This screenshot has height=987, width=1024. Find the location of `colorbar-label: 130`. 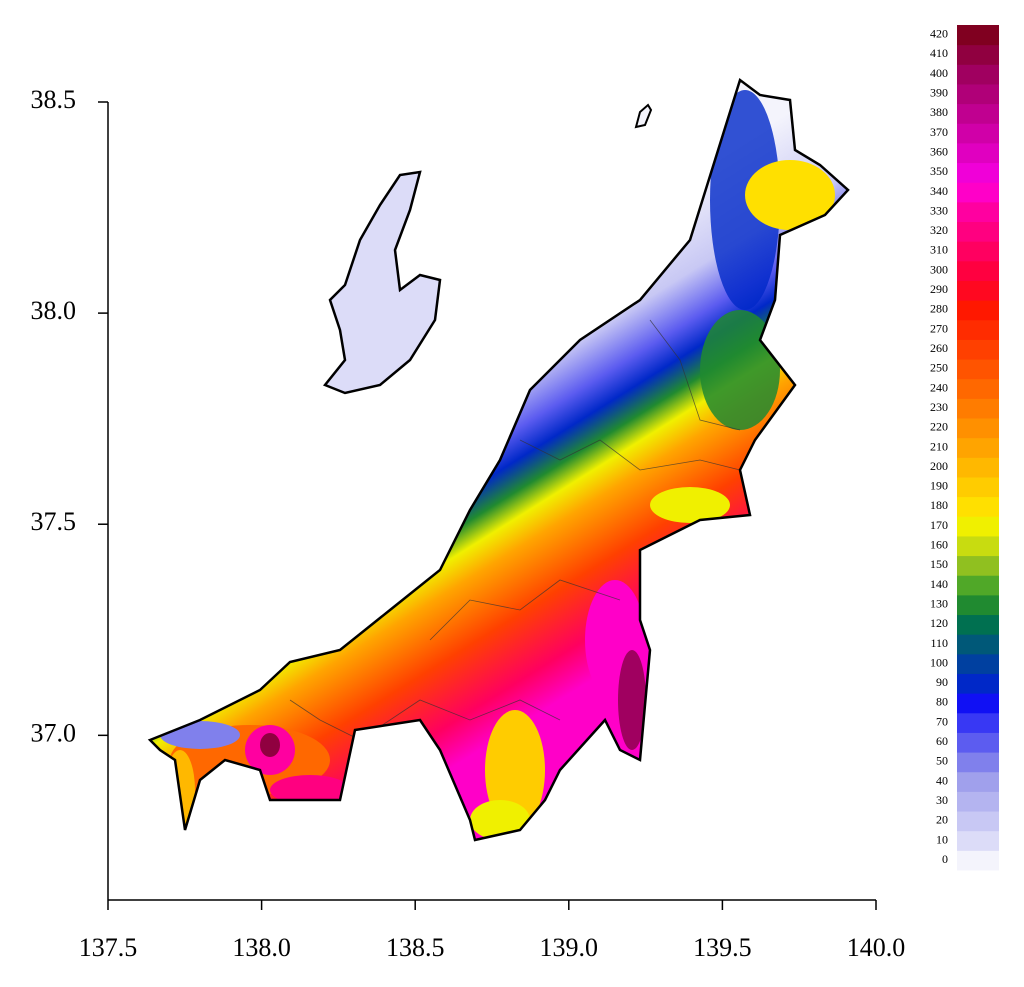

colorbar-label: 130 is located at coordinates (939, 603).